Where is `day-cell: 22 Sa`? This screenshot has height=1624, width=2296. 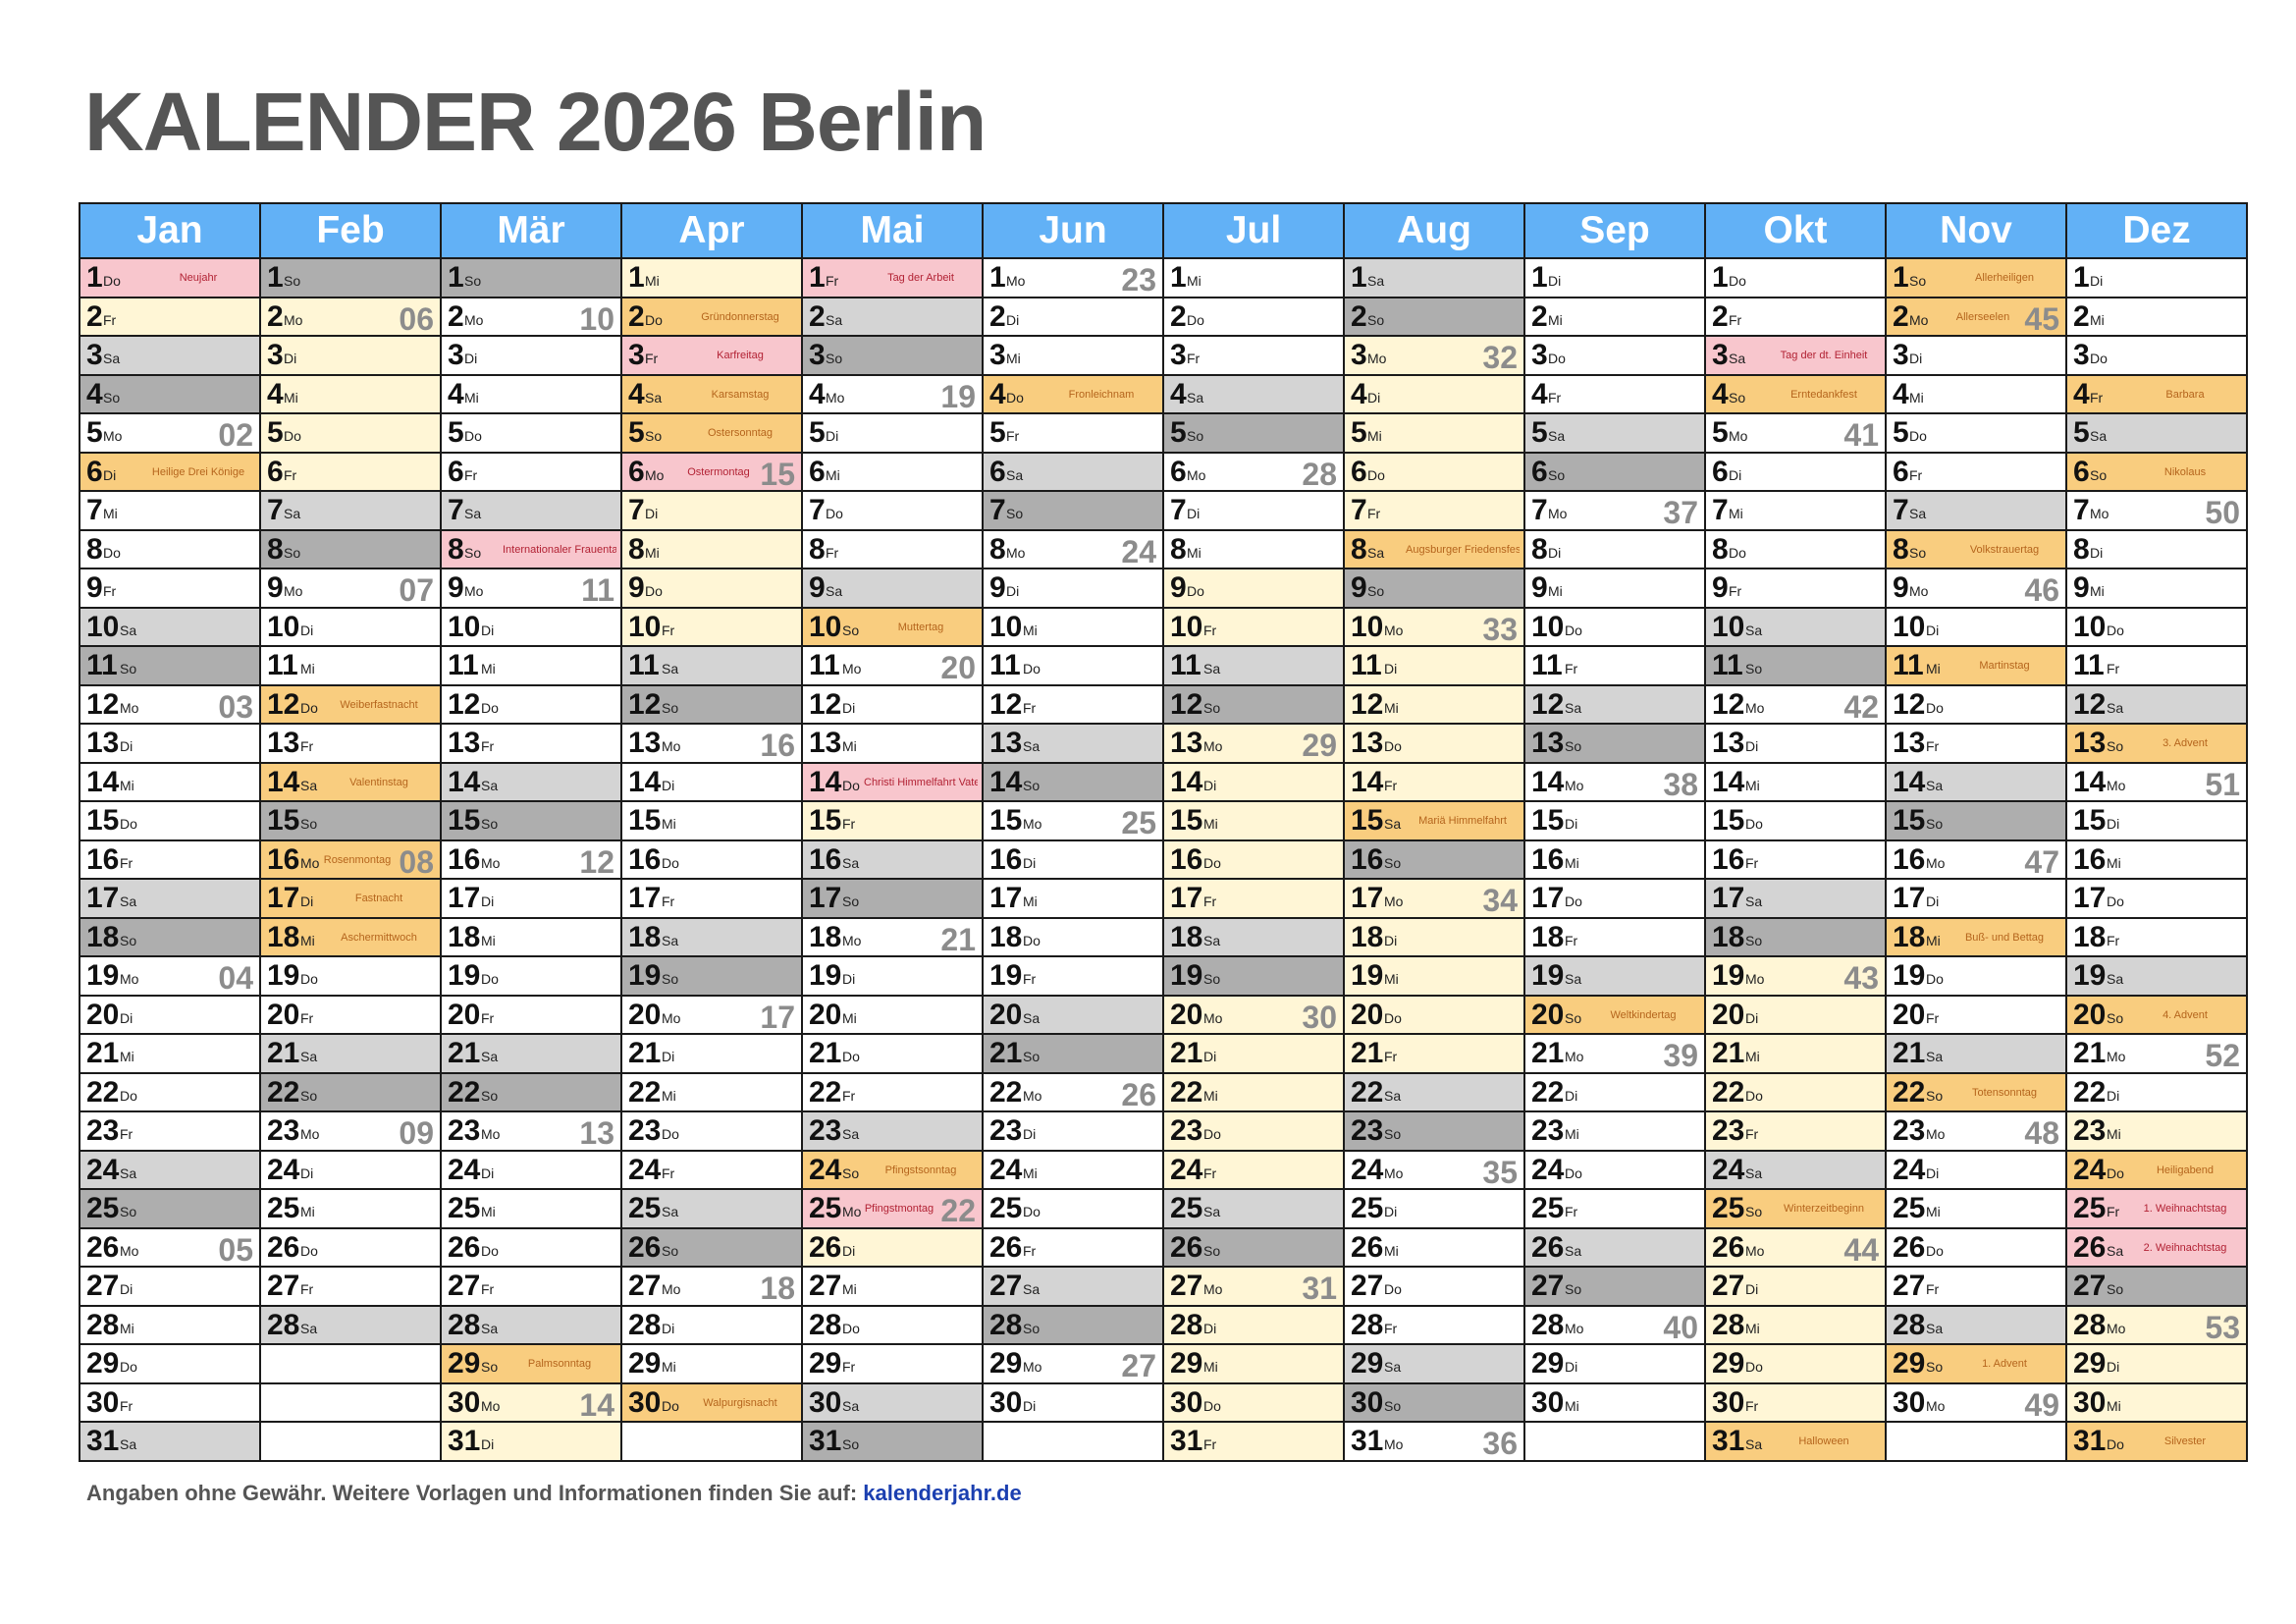
day-cell: 22 Sa is located at coordinates (1434, 1091).